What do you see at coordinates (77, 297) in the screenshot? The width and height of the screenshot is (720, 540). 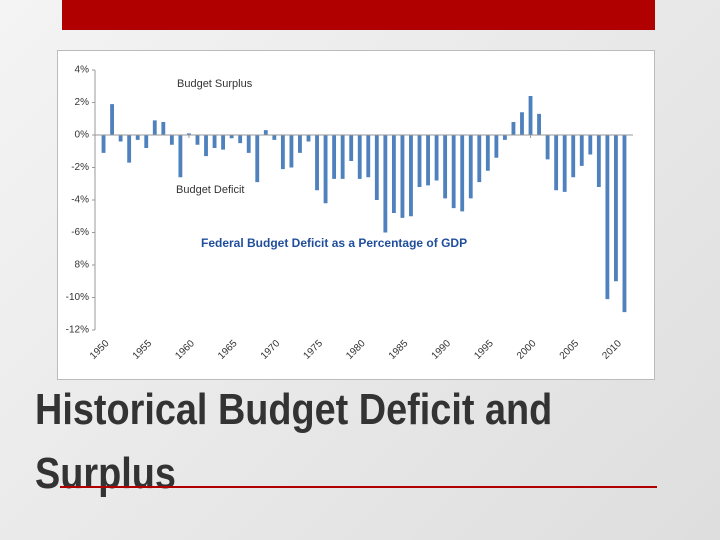 I see `y-tick-label: -10%` at bounding box center [77, 297].